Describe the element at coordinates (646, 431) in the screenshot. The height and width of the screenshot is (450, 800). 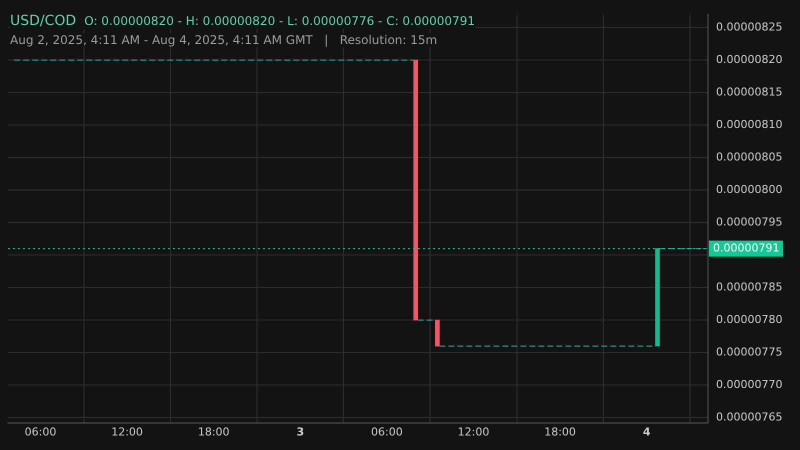
I see `x-tick-label: 4` at that location.